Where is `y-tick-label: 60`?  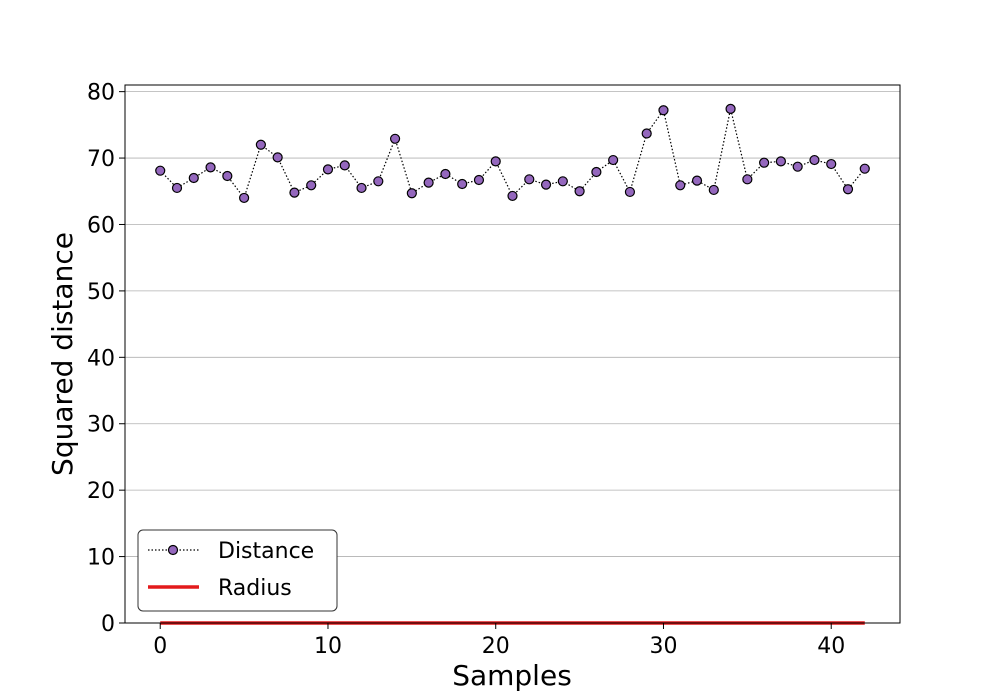 y-tick-label: 60 is located at coordinates (101, 225).